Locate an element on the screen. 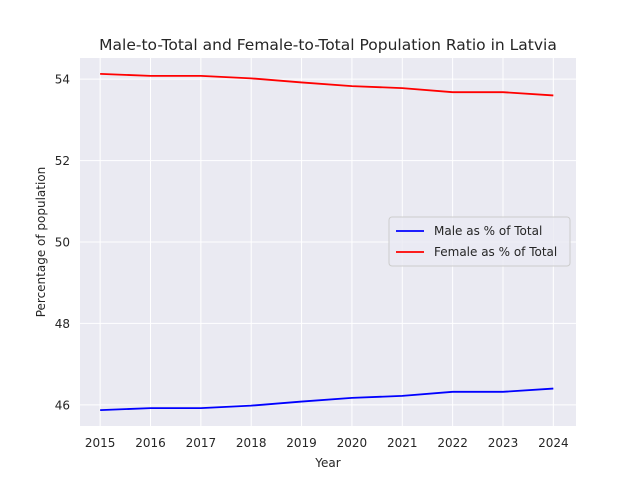  x-tick-label: 2016 is located at coordinates (150, 443).